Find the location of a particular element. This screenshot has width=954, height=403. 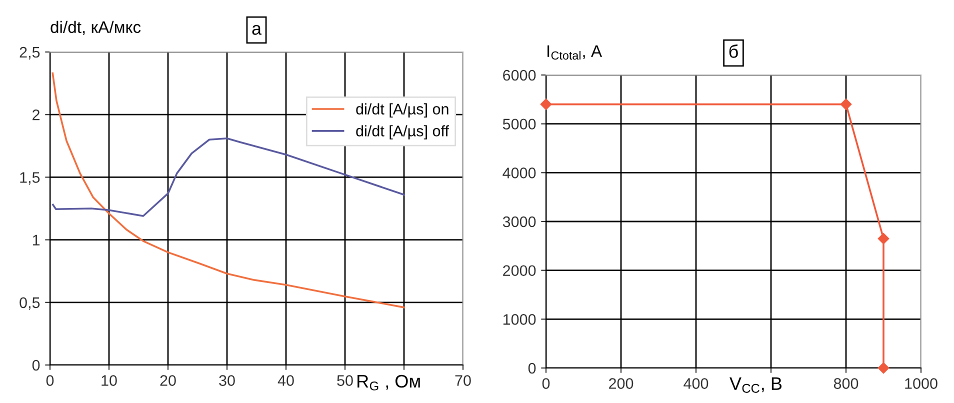

y-axis-title: I$_{Ctotal}$, А is located at coordinates (575, 52).